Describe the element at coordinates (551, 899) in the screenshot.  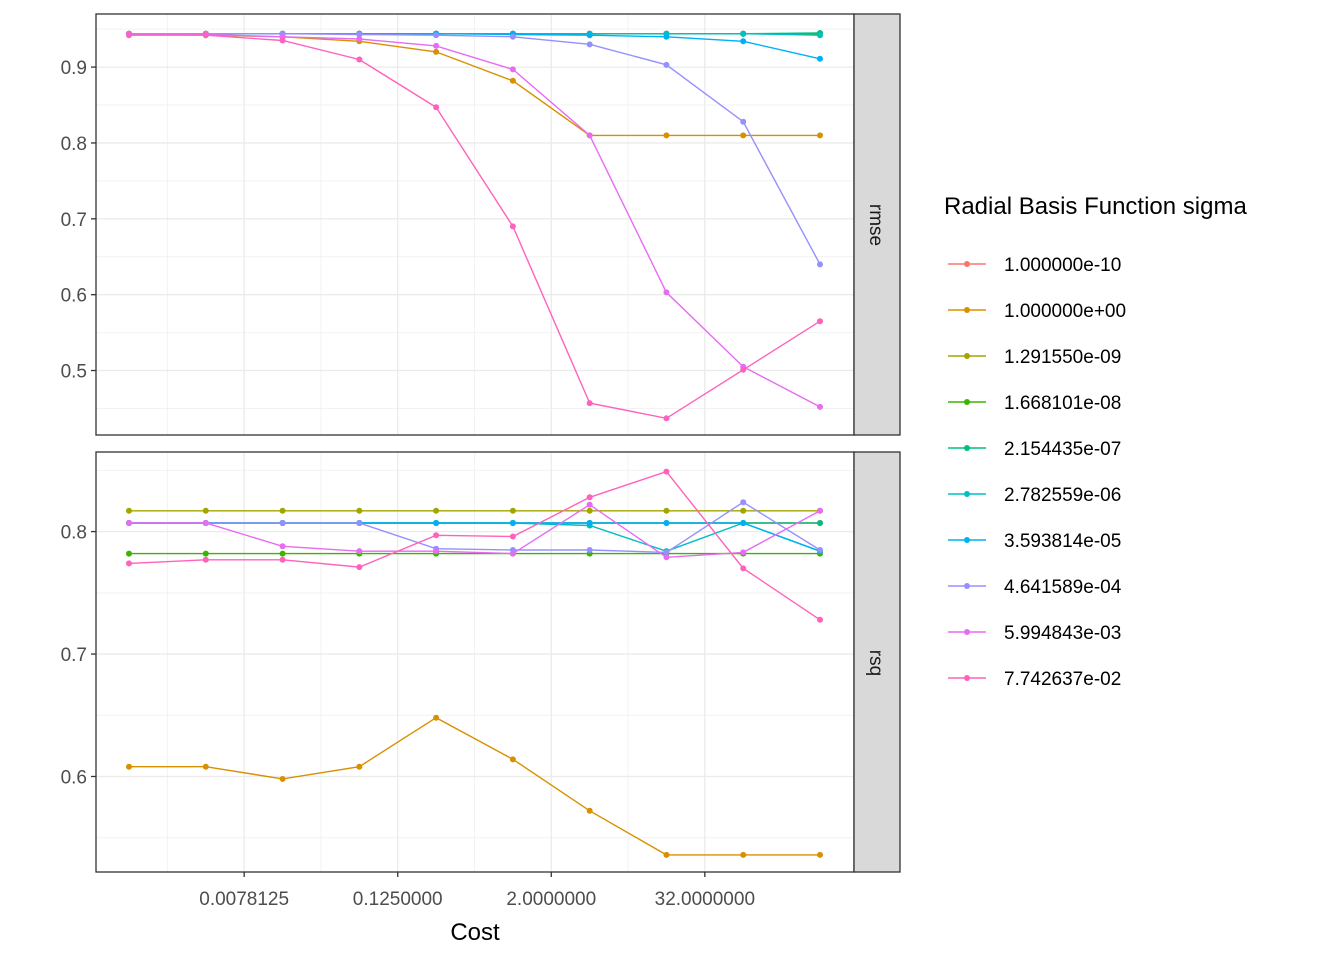
I see `x-tick-label-3: 2.0000000` at that location.